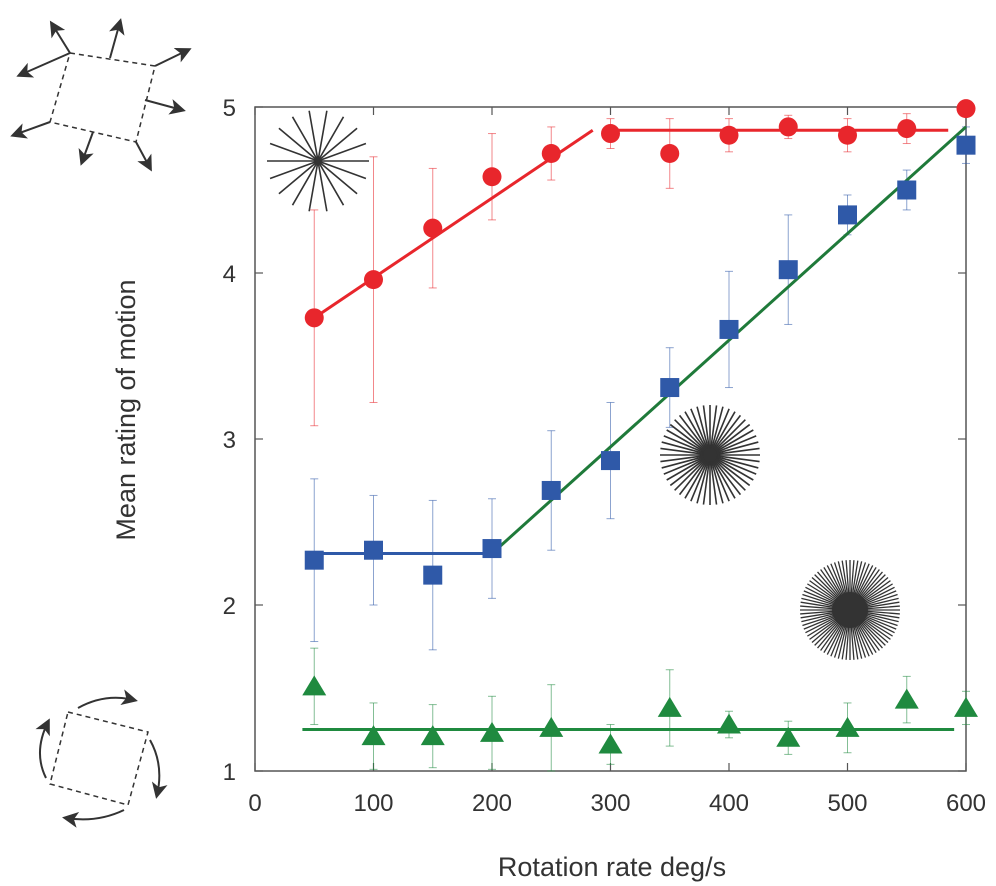  What do you see at coordinates (373, 803) in the screenshot?
I see `x-tick-label: 100` at bounding box center [373, 803].